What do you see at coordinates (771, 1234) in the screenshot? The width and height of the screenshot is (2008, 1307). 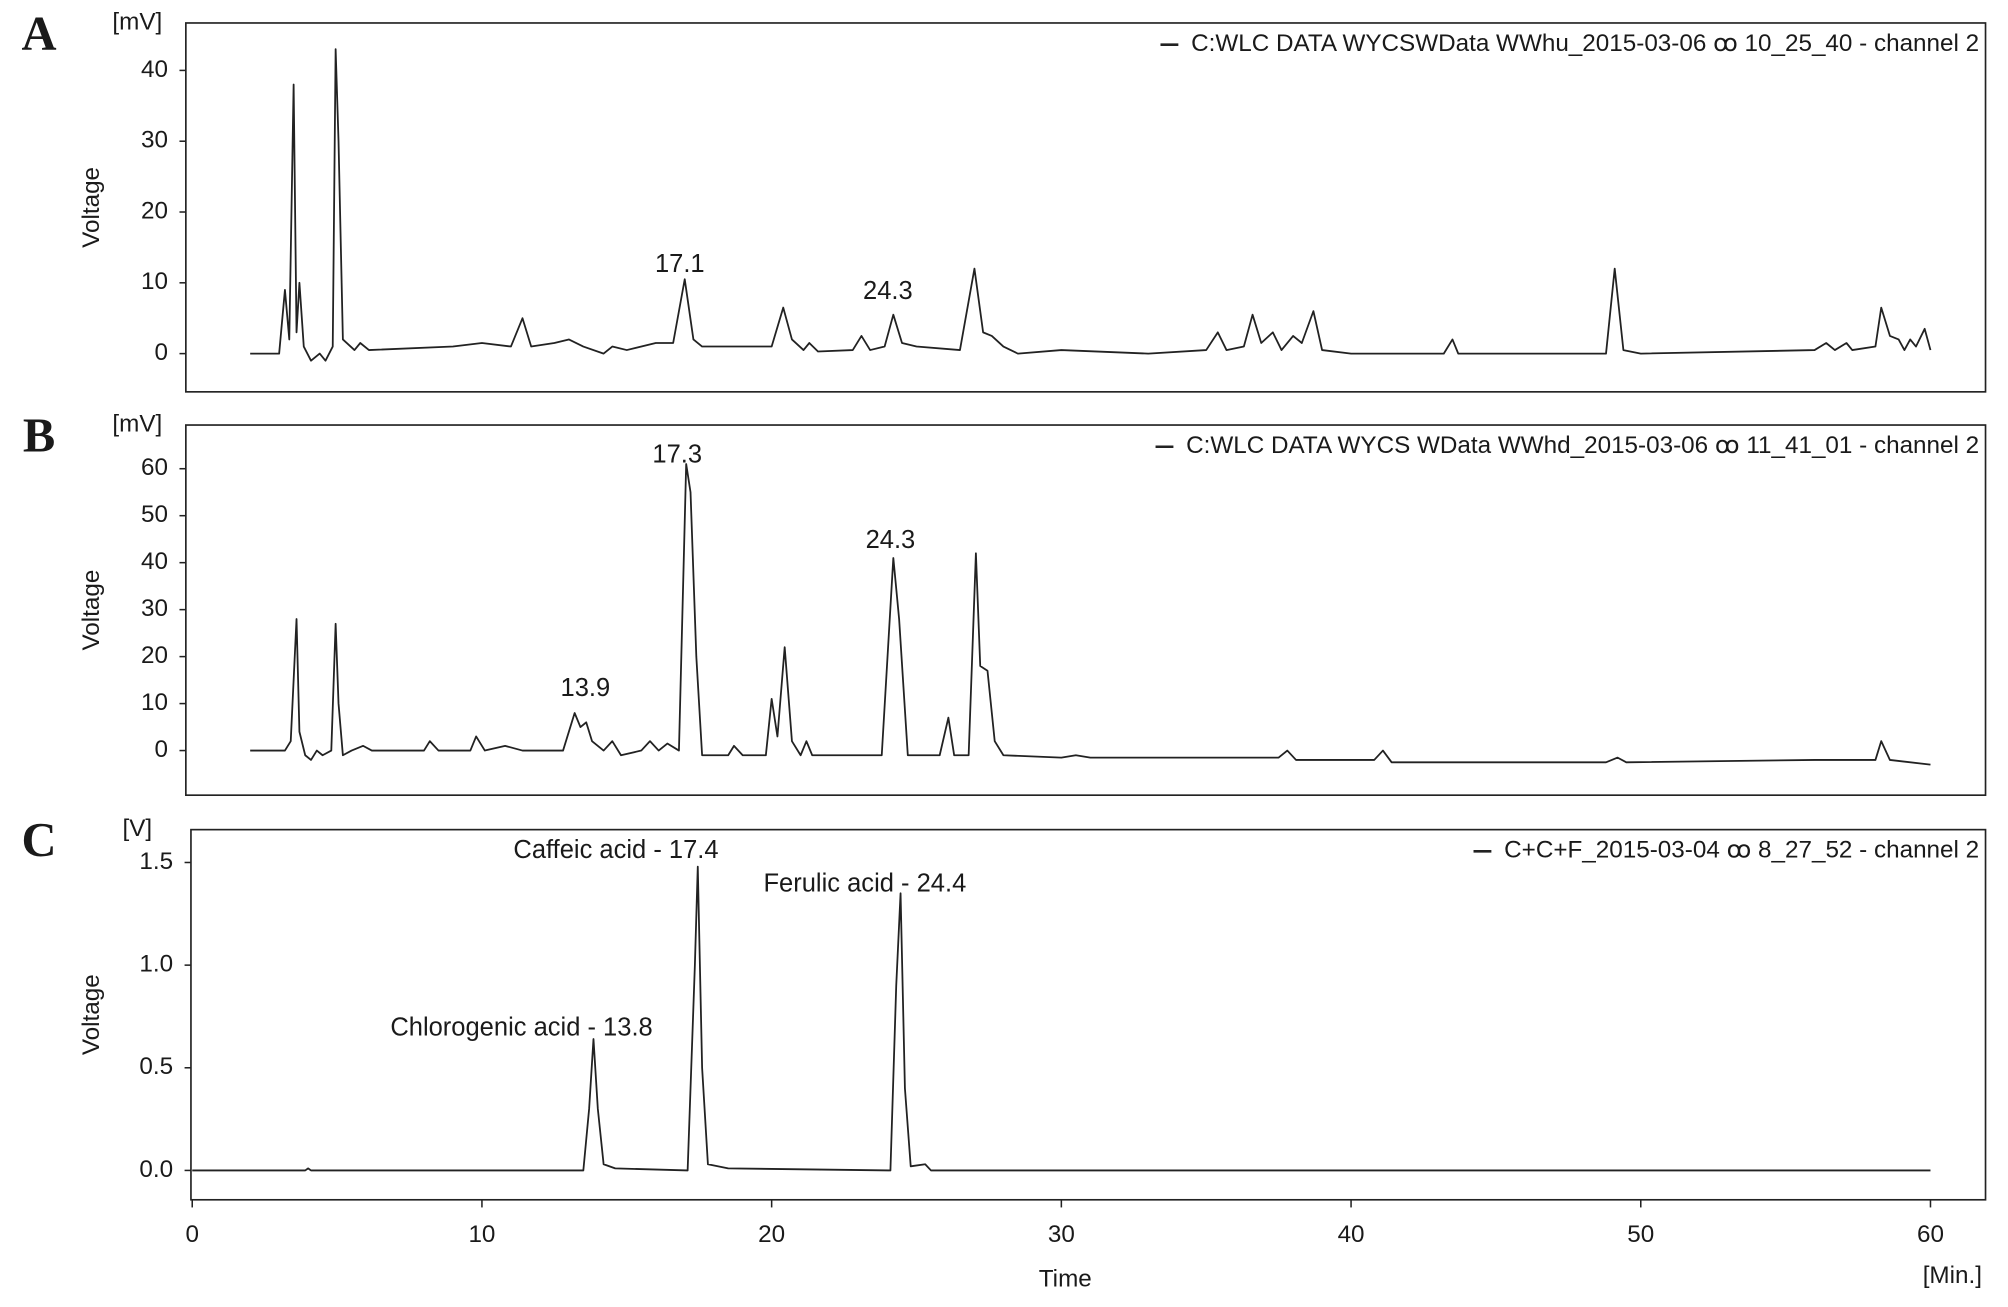 I see `x-tick-label: 20` at bounding box center [771, 1234].